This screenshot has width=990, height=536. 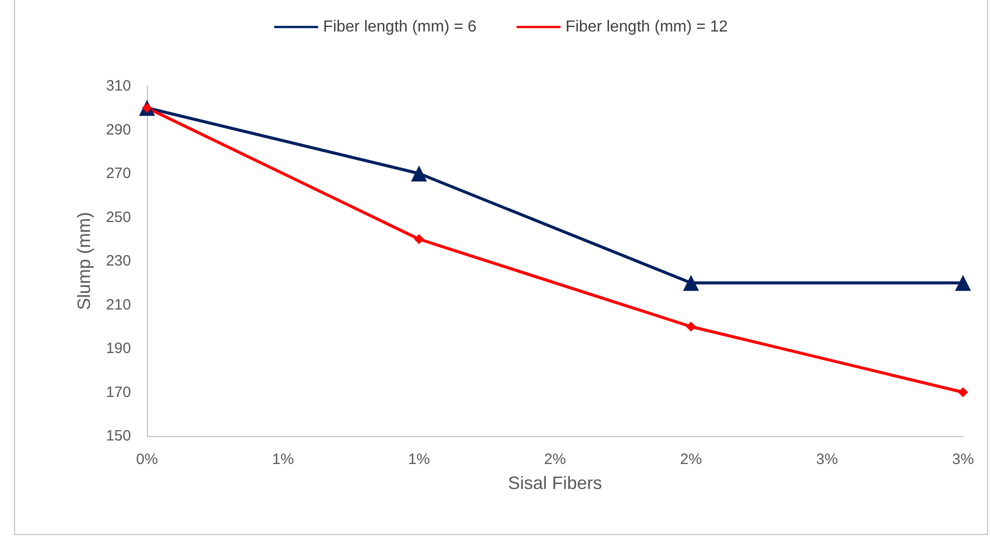 What do you see at coordinates (118, 86) in the screenshot?
I see `y-tick-label: 310` at bounding box center [118, 86].